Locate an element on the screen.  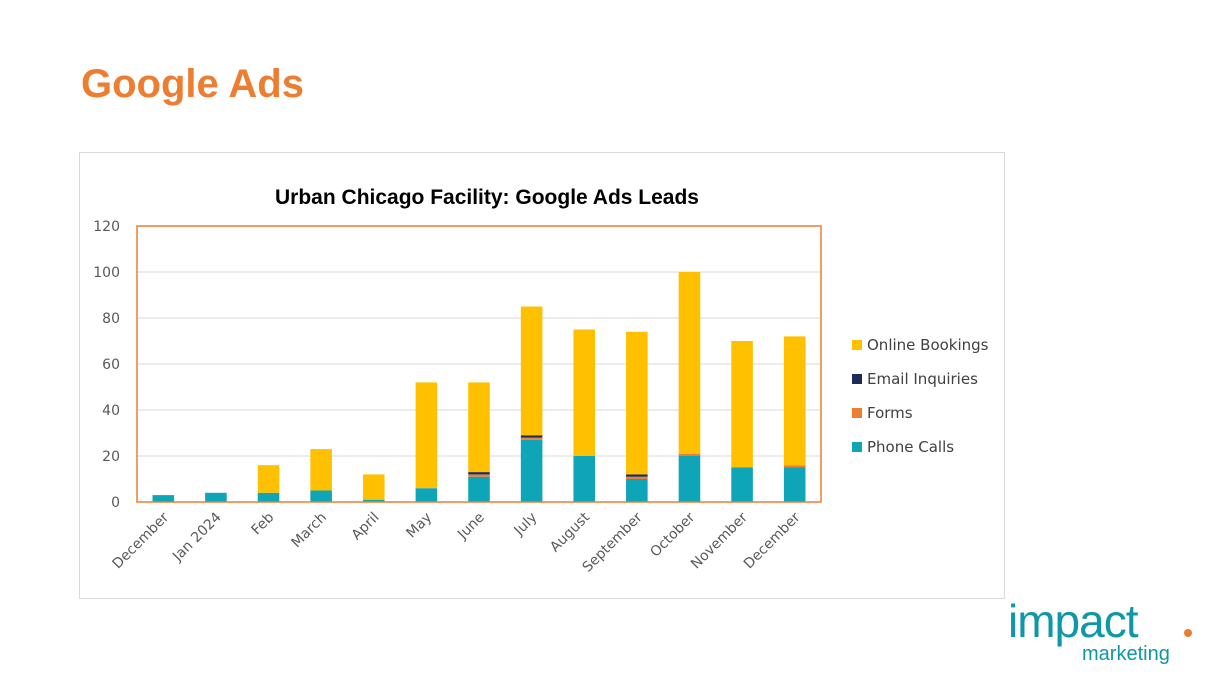
legend-label: Phone Calls is located at coordinates (910, 447).